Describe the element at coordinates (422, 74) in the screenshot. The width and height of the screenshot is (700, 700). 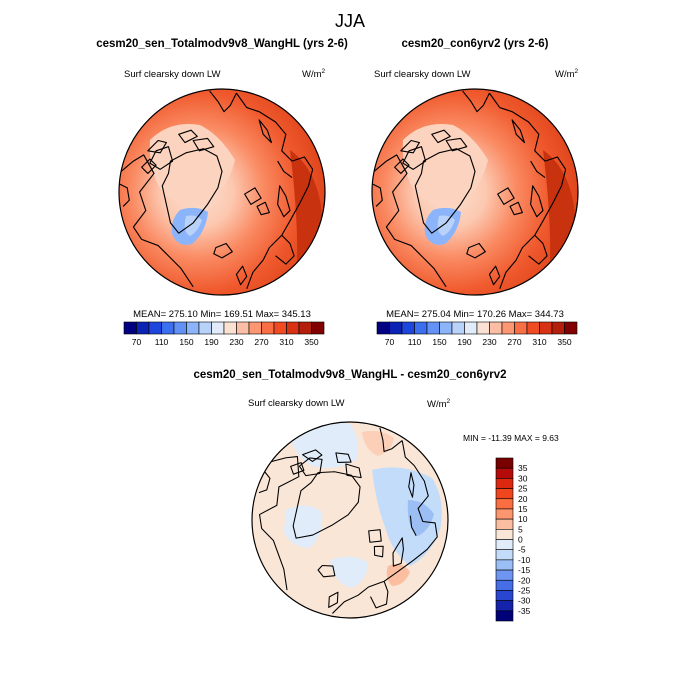
I see `panel-2-variable-label: Surf clearsky down LW` at that location.